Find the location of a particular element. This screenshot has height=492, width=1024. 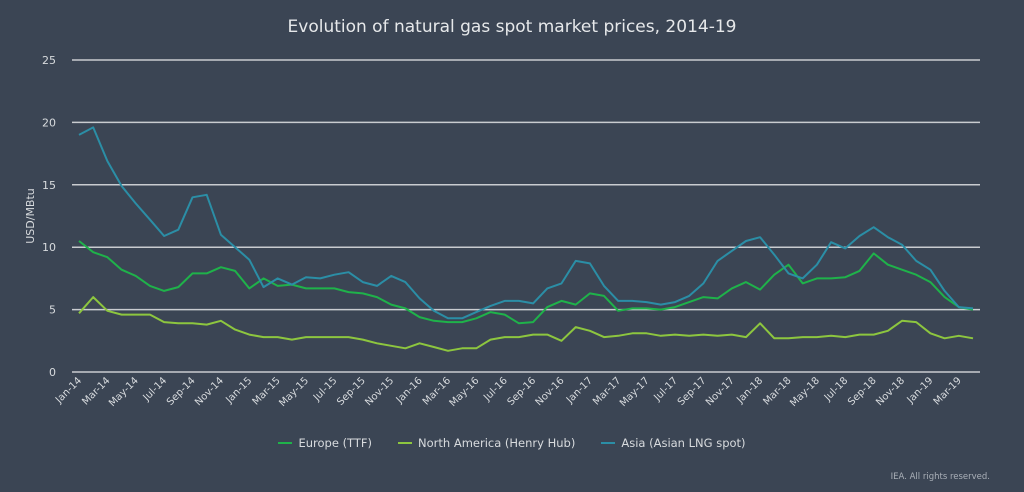

x-tick-label: May-15 is located at coordinates (294, 392).